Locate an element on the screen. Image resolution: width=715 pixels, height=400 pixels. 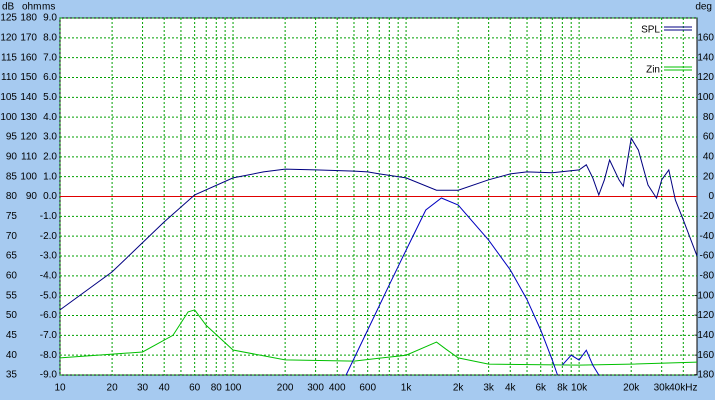
x-tick-label: 1k is located at coordinates (407, 388).